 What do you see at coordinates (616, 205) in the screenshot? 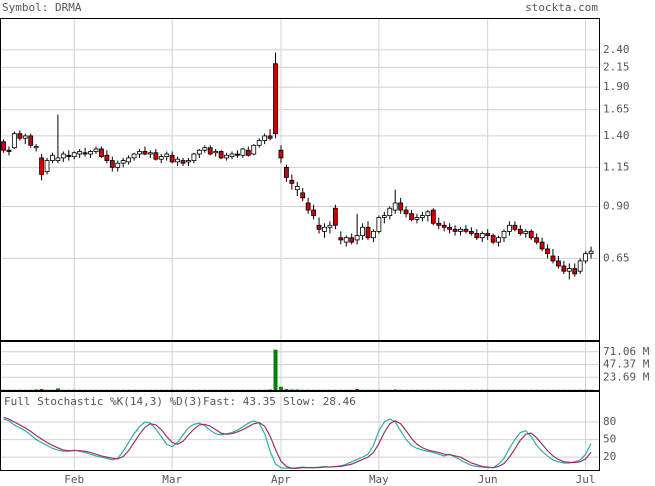
I see `y-tick-label: 0.90` at bounding box center [616, 205].